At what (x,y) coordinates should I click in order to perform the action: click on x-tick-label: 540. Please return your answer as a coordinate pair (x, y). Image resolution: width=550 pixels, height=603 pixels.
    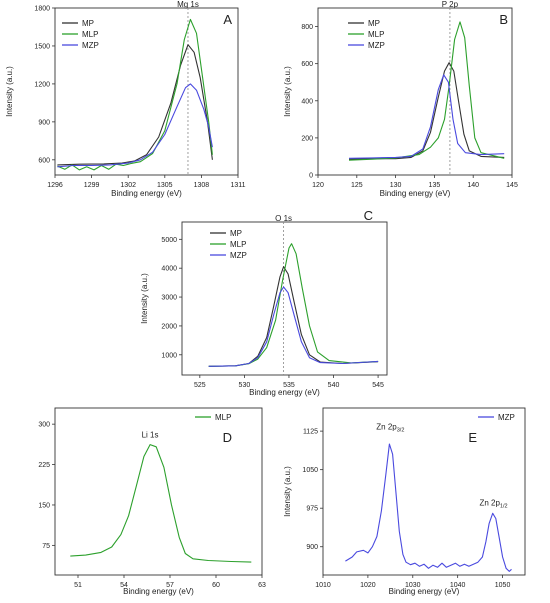
    Looking at the image, I should click on (334, 385).